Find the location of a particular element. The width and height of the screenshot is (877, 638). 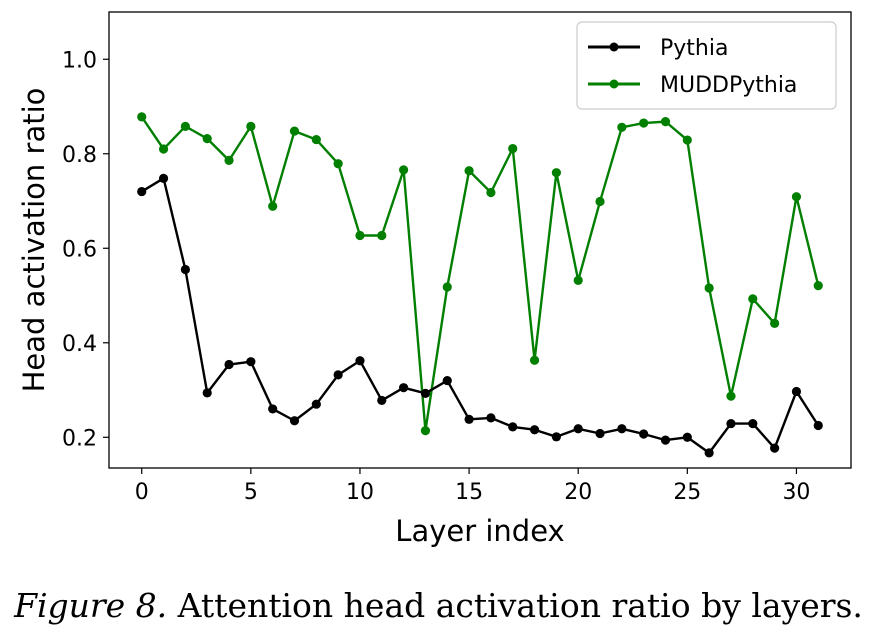

x-tick-label: 10 is located at coordinates (360, 492).